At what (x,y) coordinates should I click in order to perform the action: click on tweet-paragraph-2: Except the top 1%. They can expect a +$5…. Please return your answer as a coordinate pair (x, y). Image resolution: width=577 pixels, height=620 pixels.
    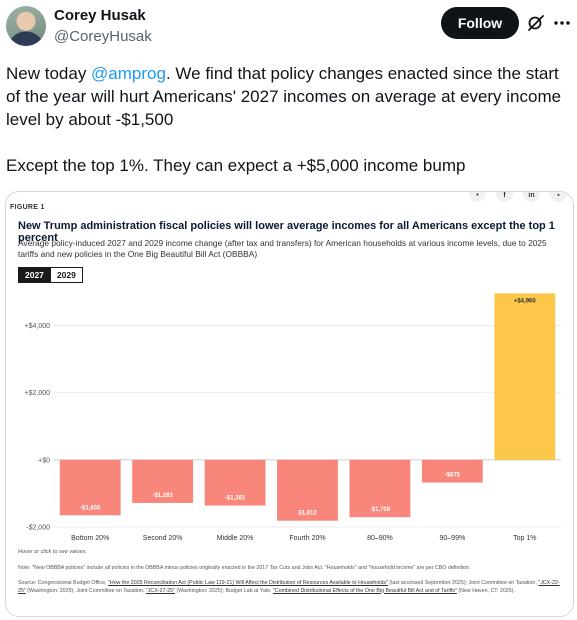
    Looking at the image, I should click on (236, 165).